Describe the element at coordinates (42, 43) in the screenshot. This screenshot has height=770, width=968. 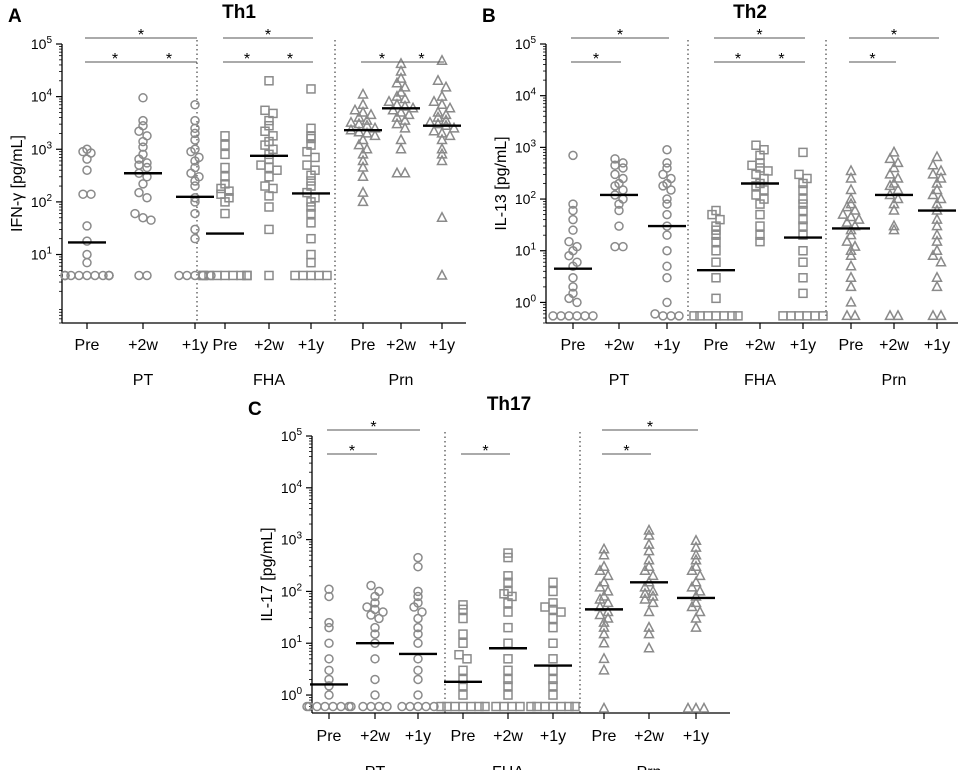
I see `y-tick-label: 10⁵` at that location.